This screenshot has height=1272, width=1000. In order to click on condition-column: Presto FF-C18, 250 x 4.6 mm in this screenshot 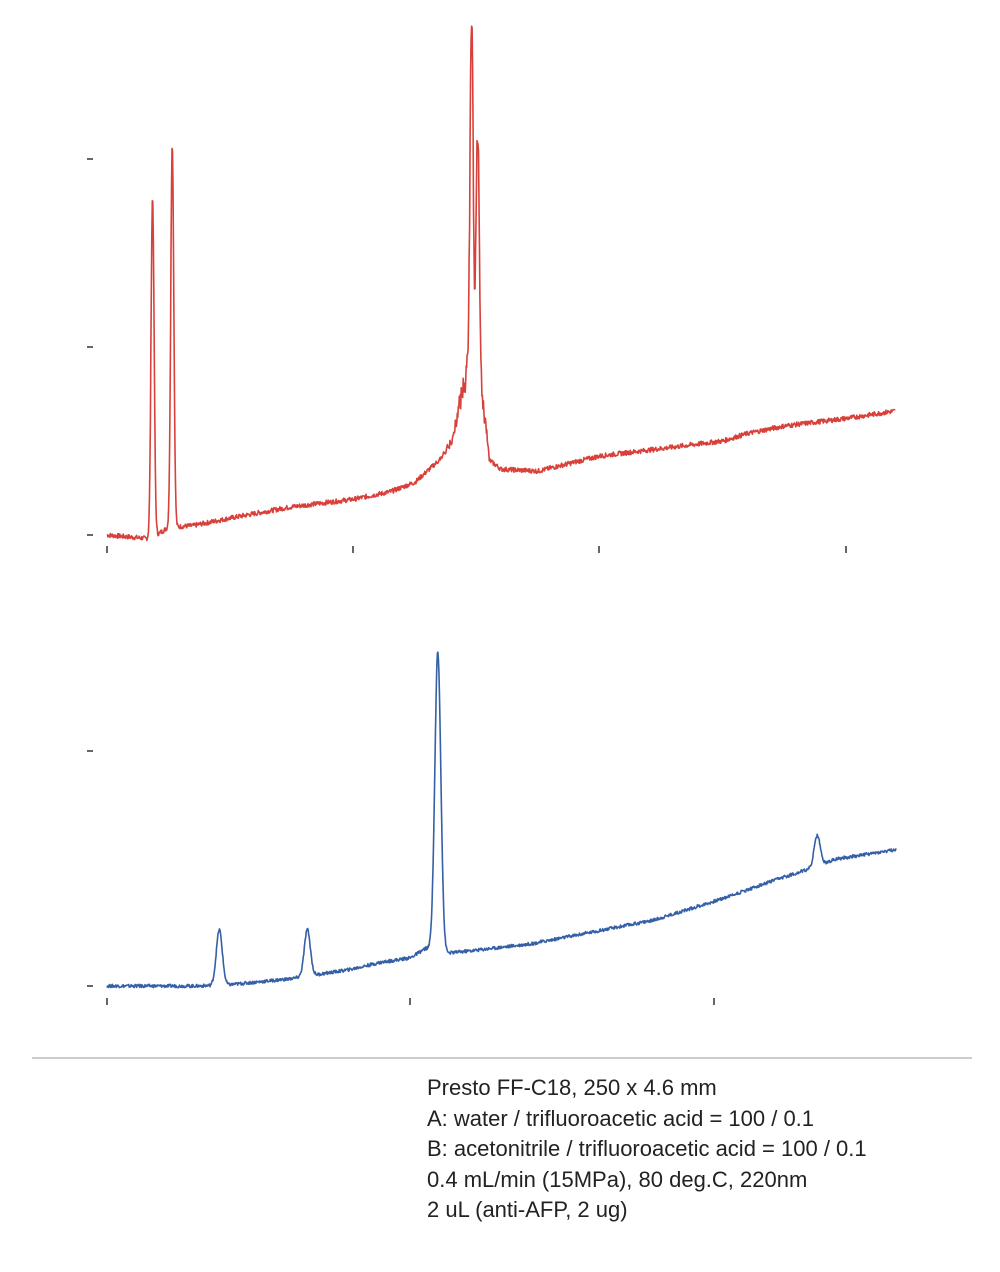, I will do `click(572, 1087)`.